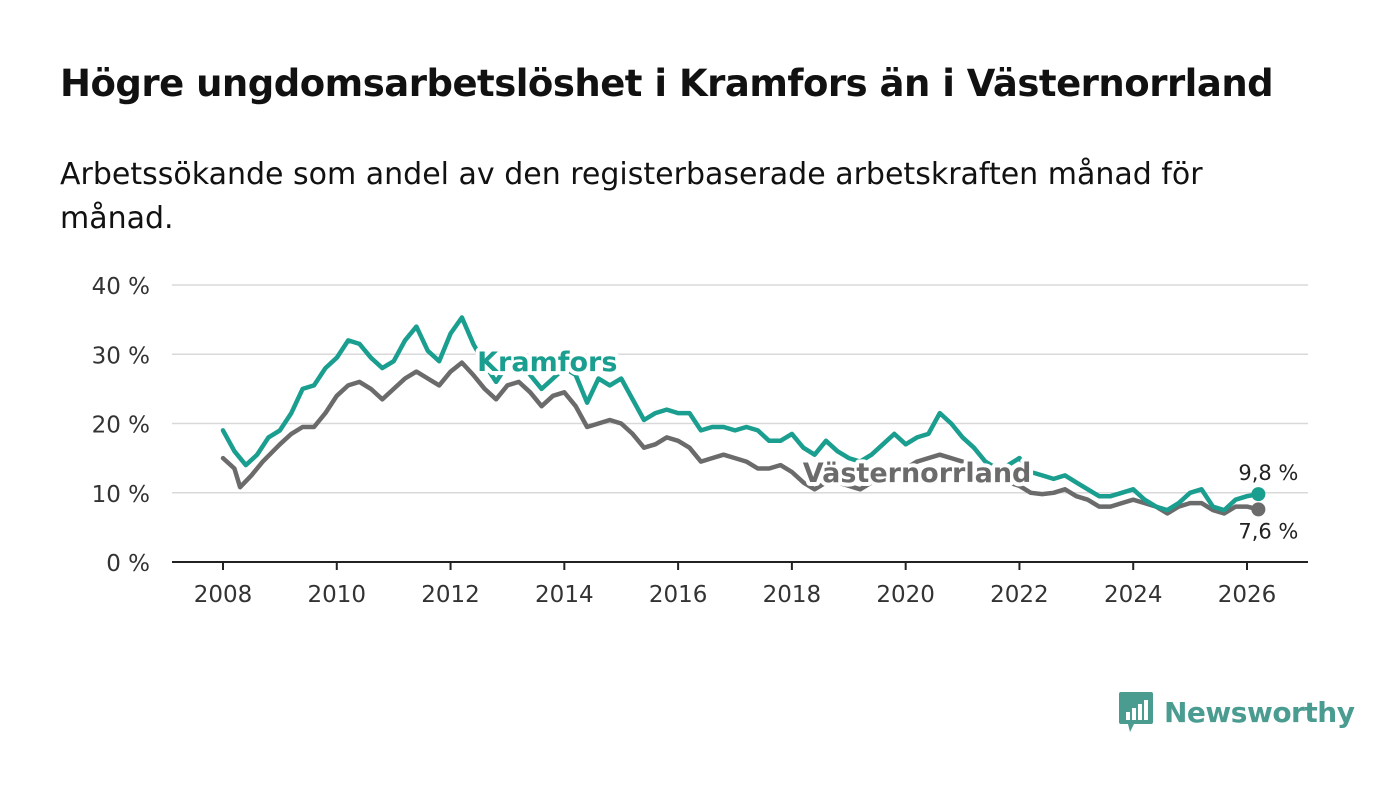 The width and height of the screenshot is (1400, 794). Describe the element at coordinates (128, 564) in the screenshot. I see `y-tick-label: 0 %` at that location.